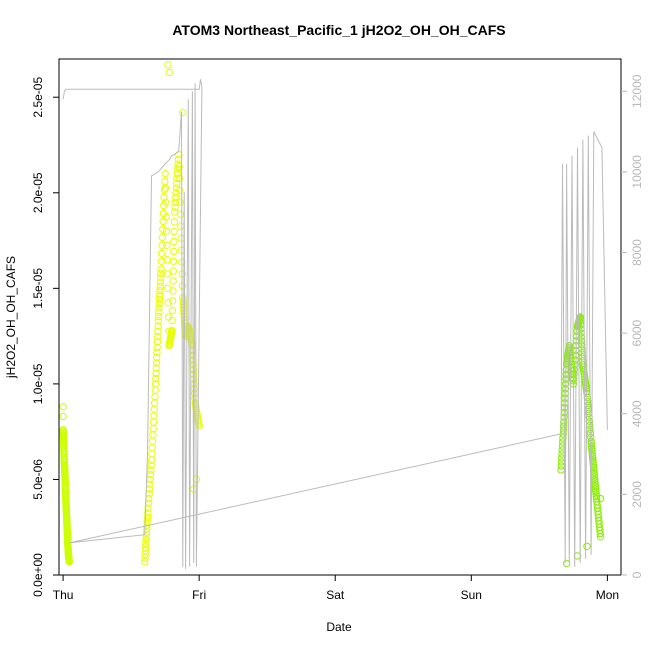 This screenshot has height=650, width=650. What do you see at coordinates (637, 332) in the screenshot?
I see `y2-tick-label: 6000` at bounding box center [637, 332].